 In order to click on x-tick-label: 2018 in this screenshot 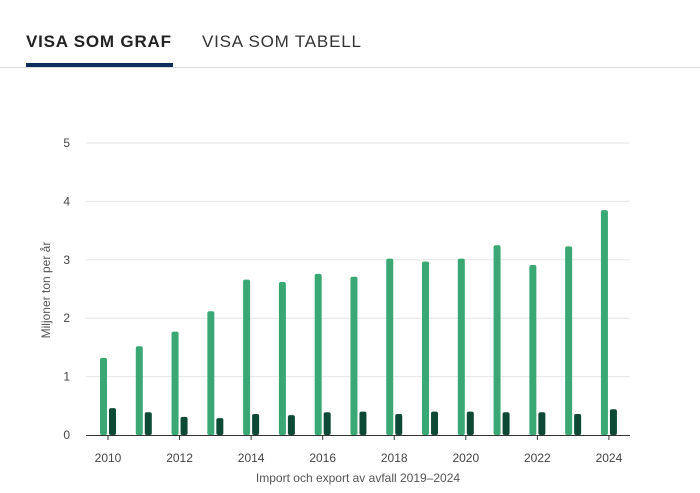, I will do `click(394, 458)`.